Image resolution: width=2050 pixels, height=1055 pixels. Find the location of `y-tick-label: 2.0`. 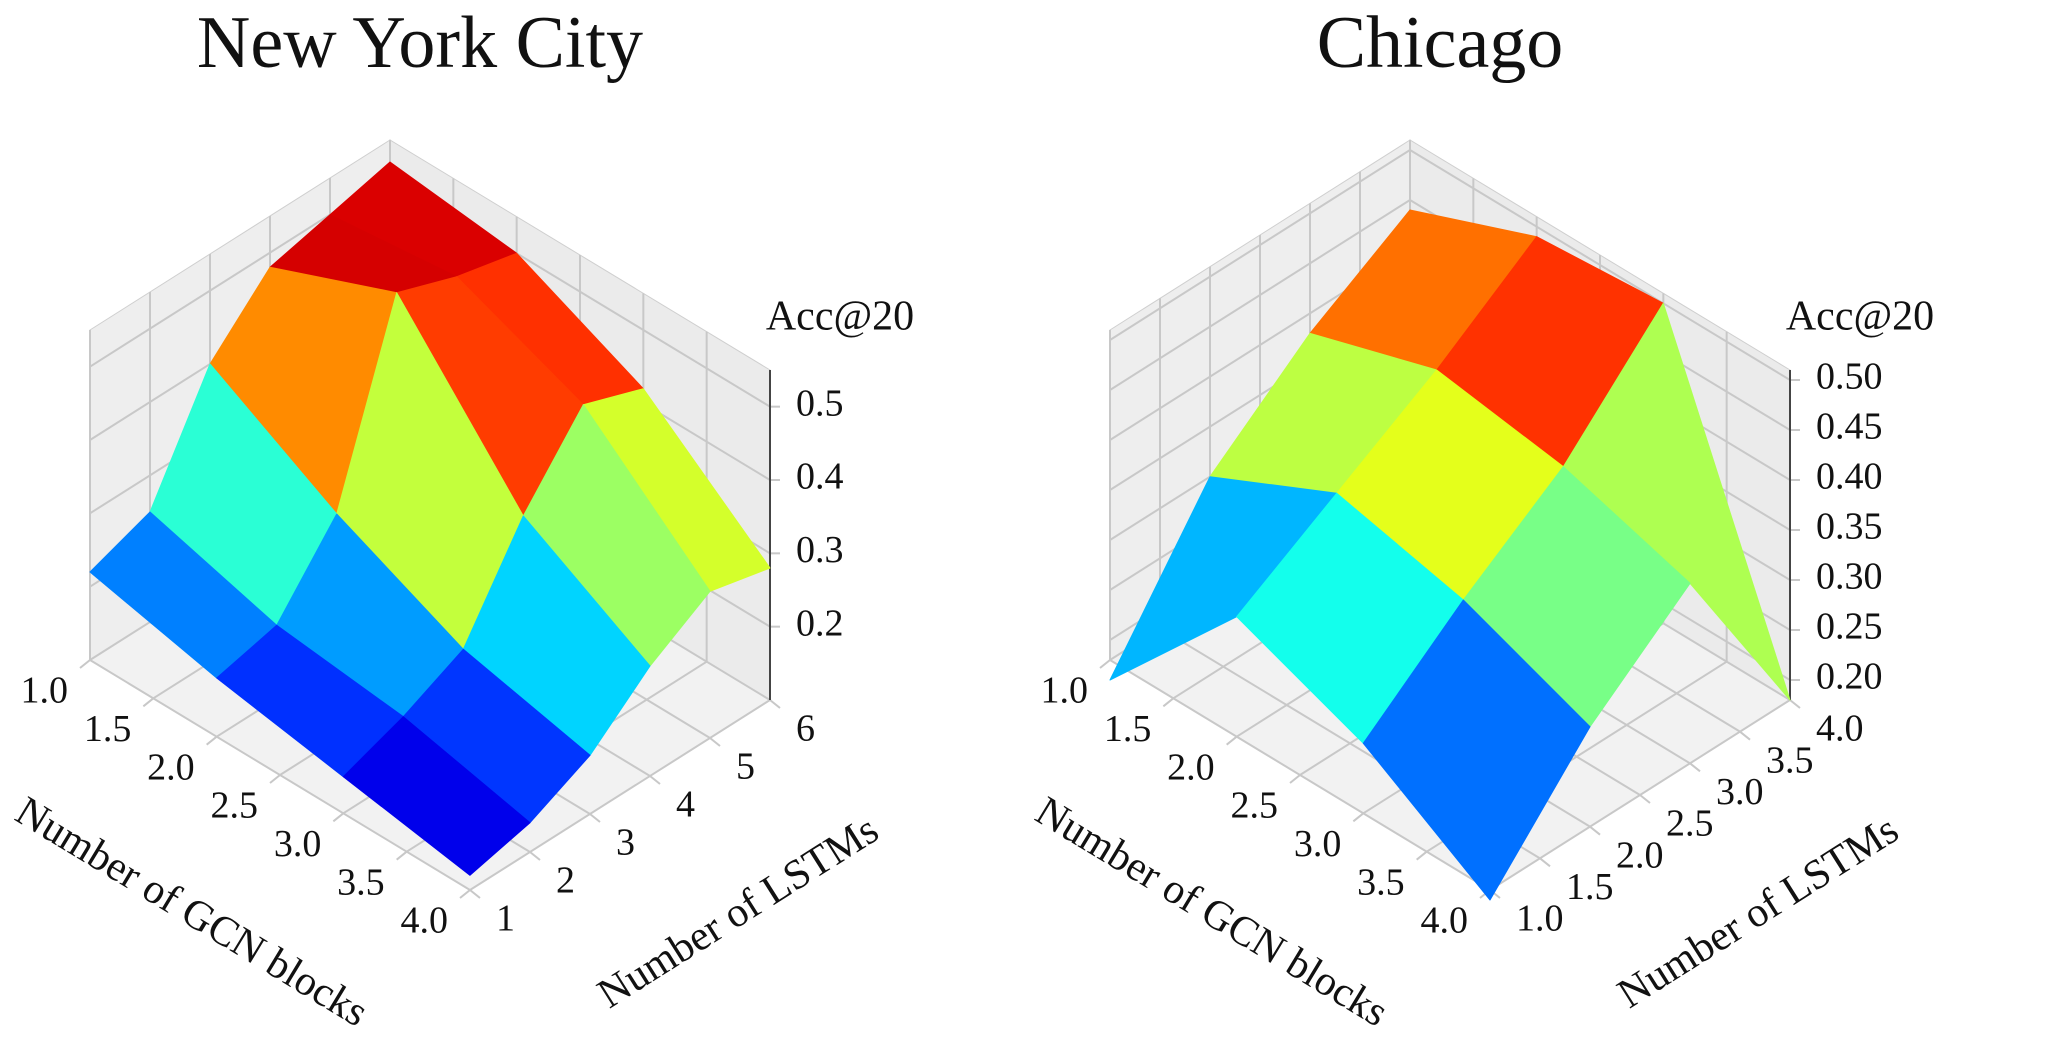

y-tick-label: 2.0 is located at coordinates (1640, 855).